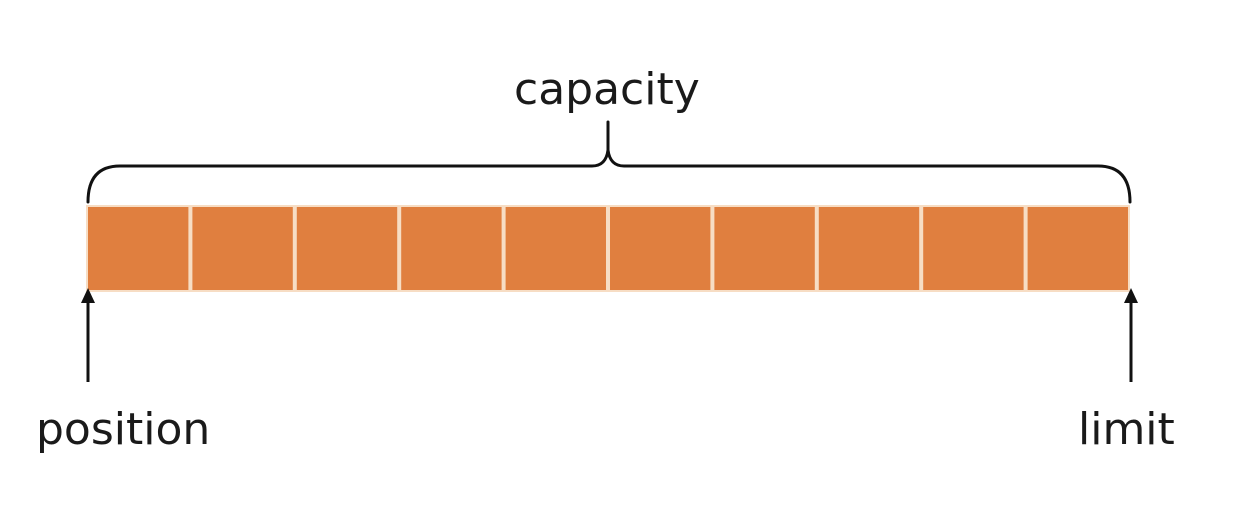  I want to click on limit-label: limit, so click(1126, 429).